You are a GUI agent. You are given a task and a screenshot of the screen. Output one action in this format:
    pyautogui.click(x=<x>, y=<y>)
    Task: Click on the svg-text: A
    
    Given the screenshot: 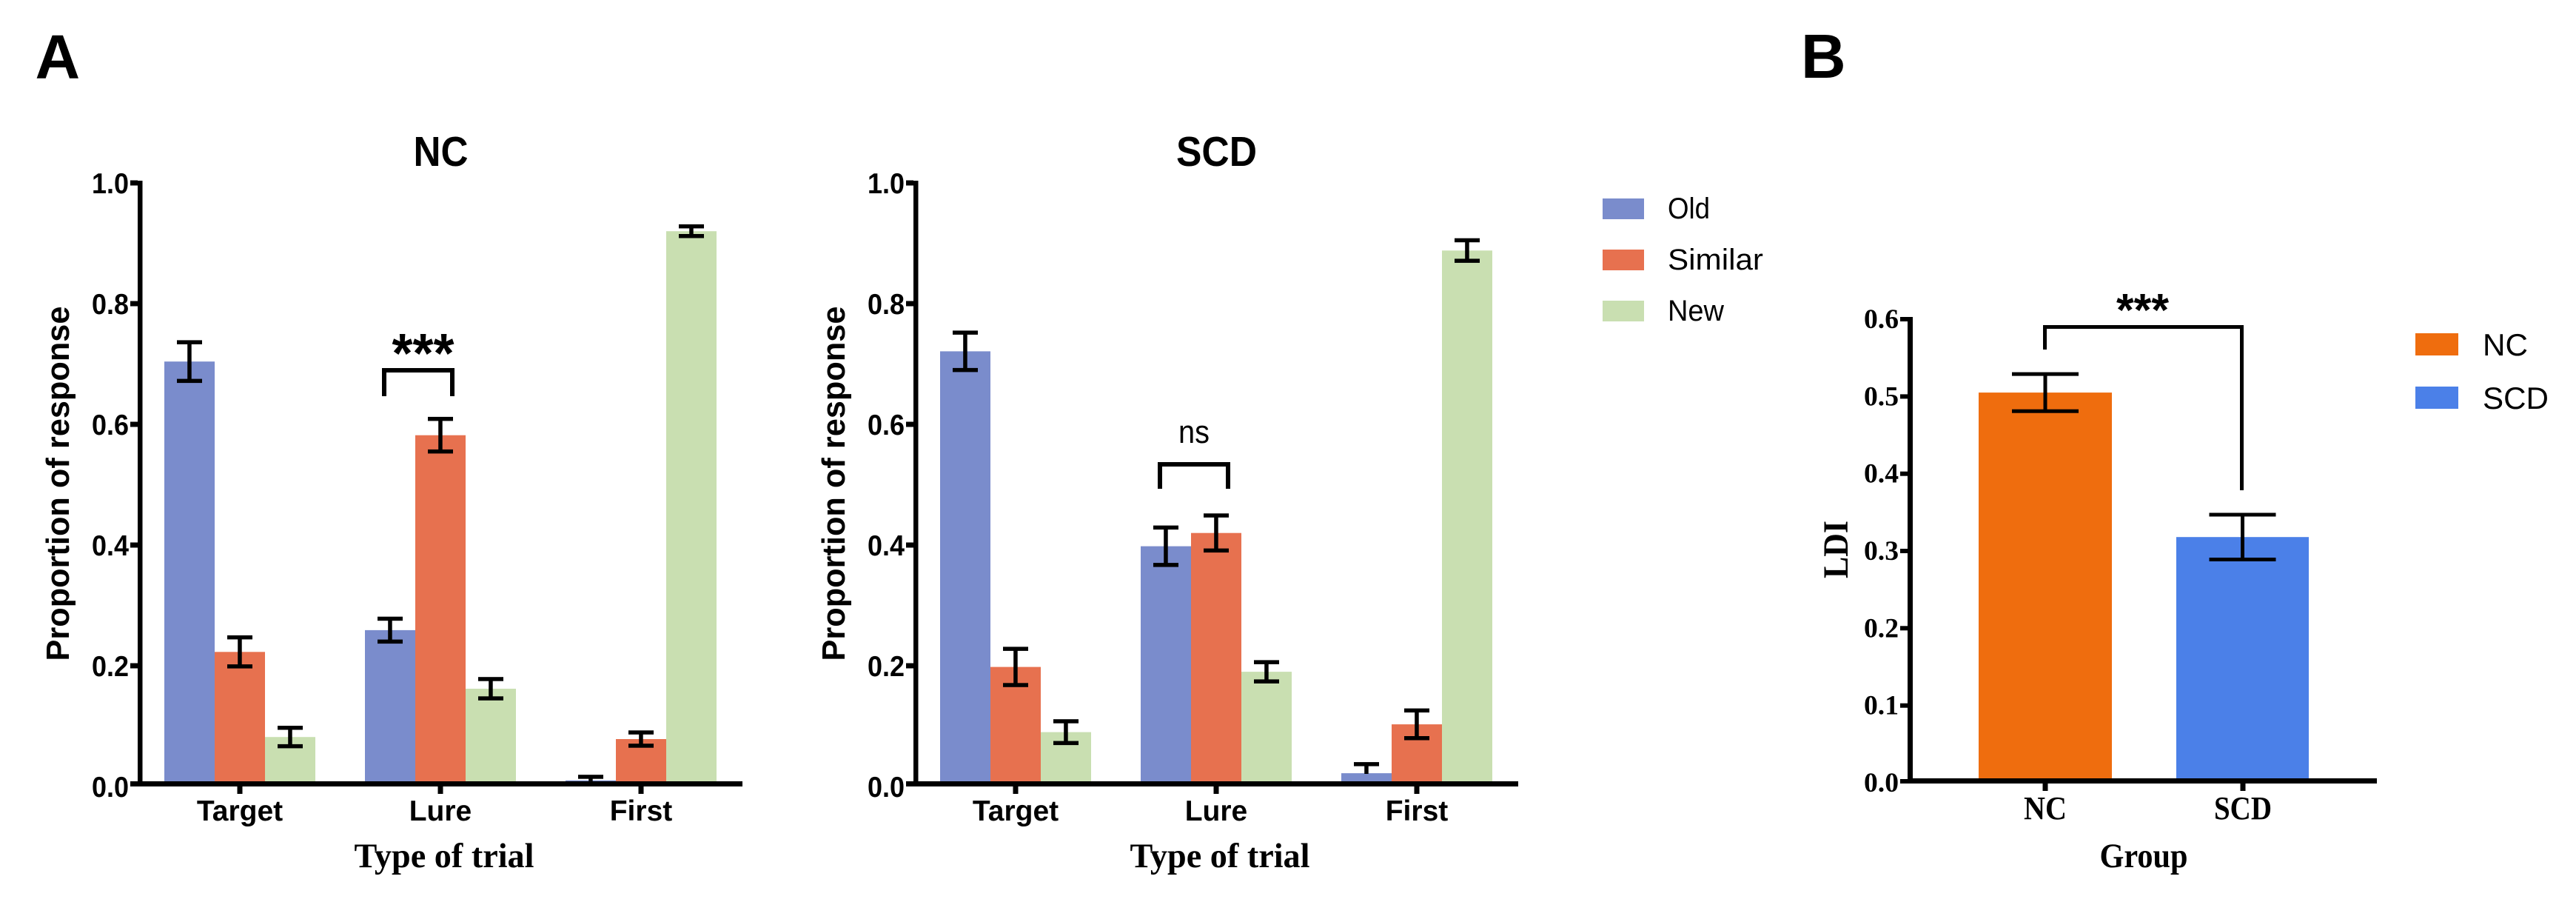 What is the action you would take?
    pyautogui.click(x=58, y=57)
    